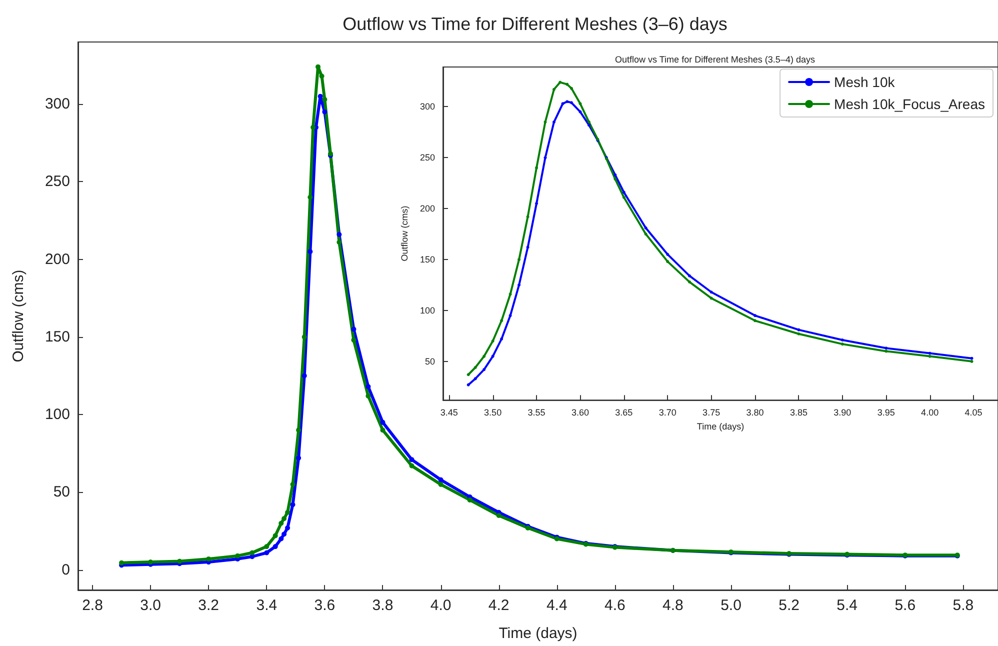  What do you see at coordinates (267, 605) in the screenshot?
I see `x-tick-label: 3.4` at bounding box center [267, 605].